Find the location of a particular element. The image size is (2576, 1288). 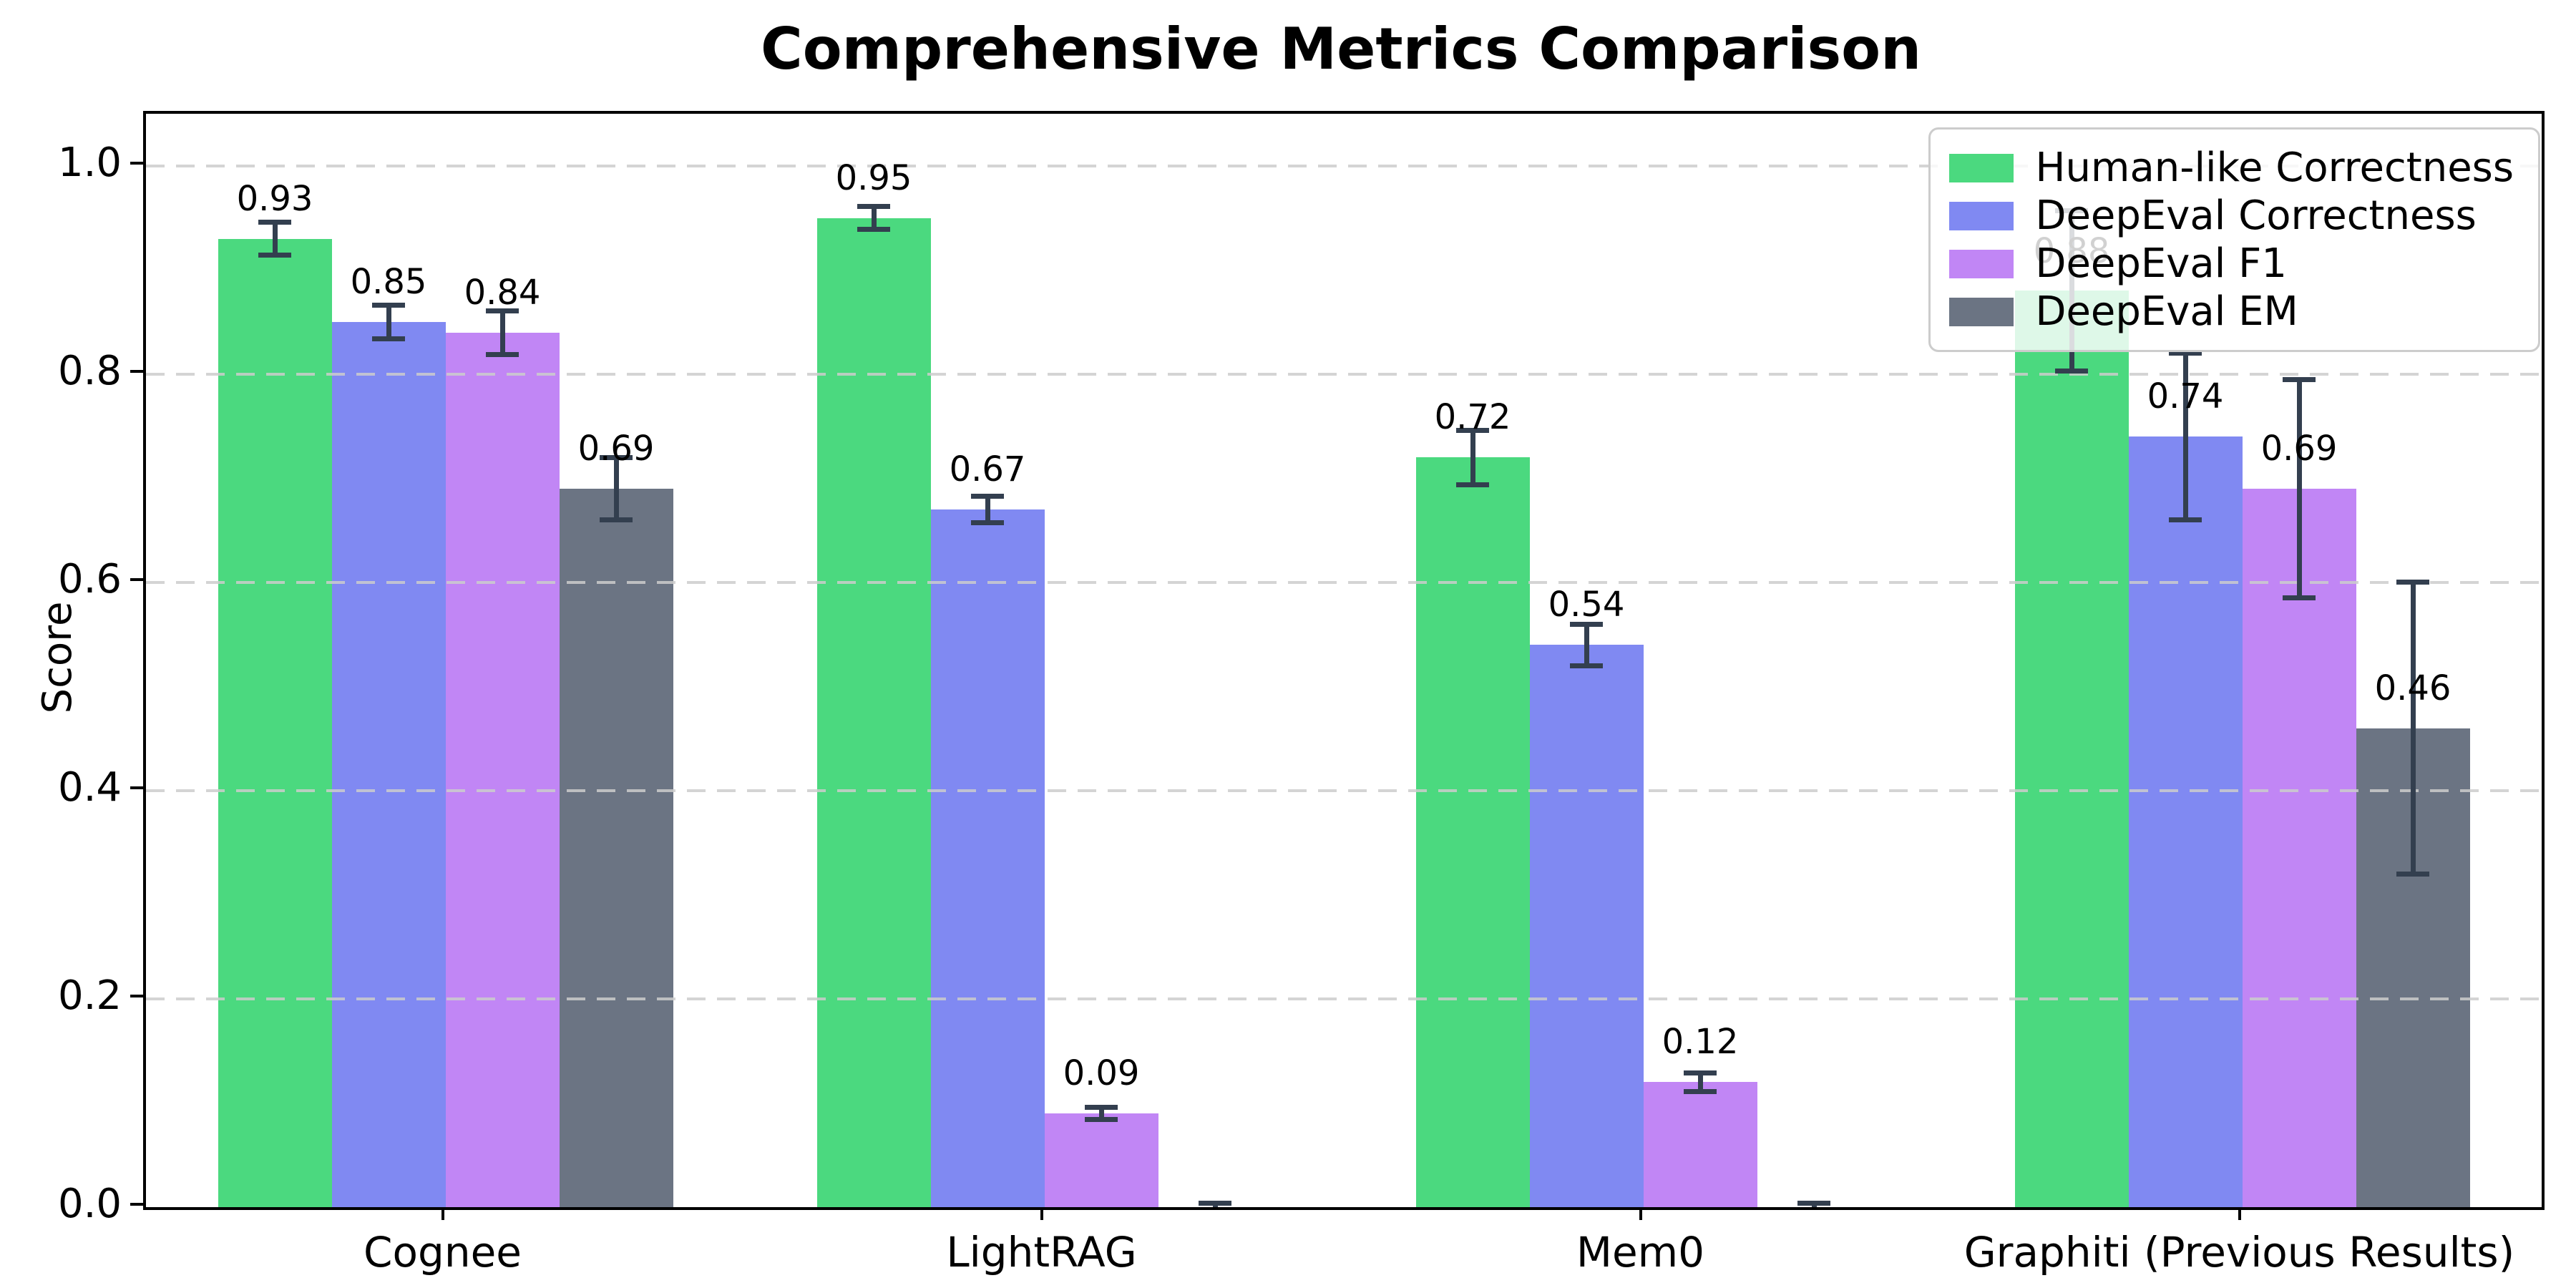

y-tick-label: 0.4 is located at coordinates (89, 787).